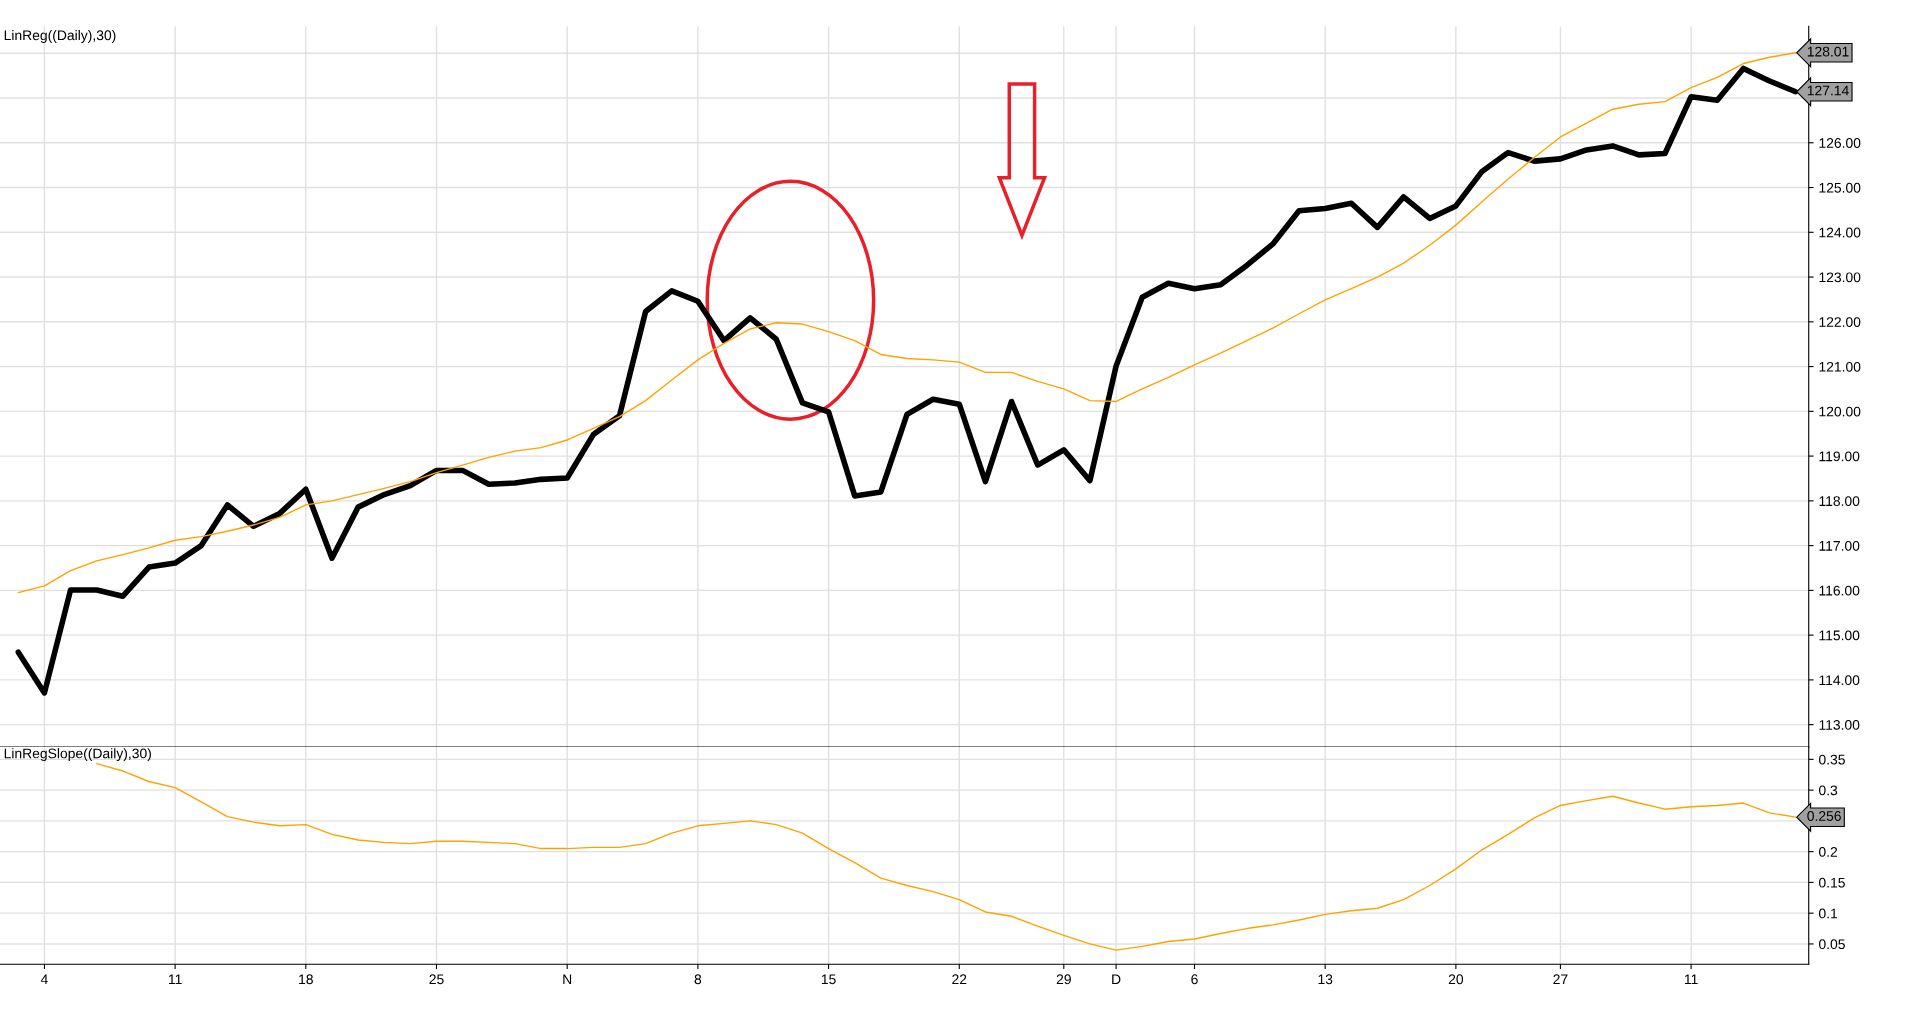 The width and height of the screenshot is (1914, 1015). I want to click on x-tick-label: 29, so click(1063, 979).